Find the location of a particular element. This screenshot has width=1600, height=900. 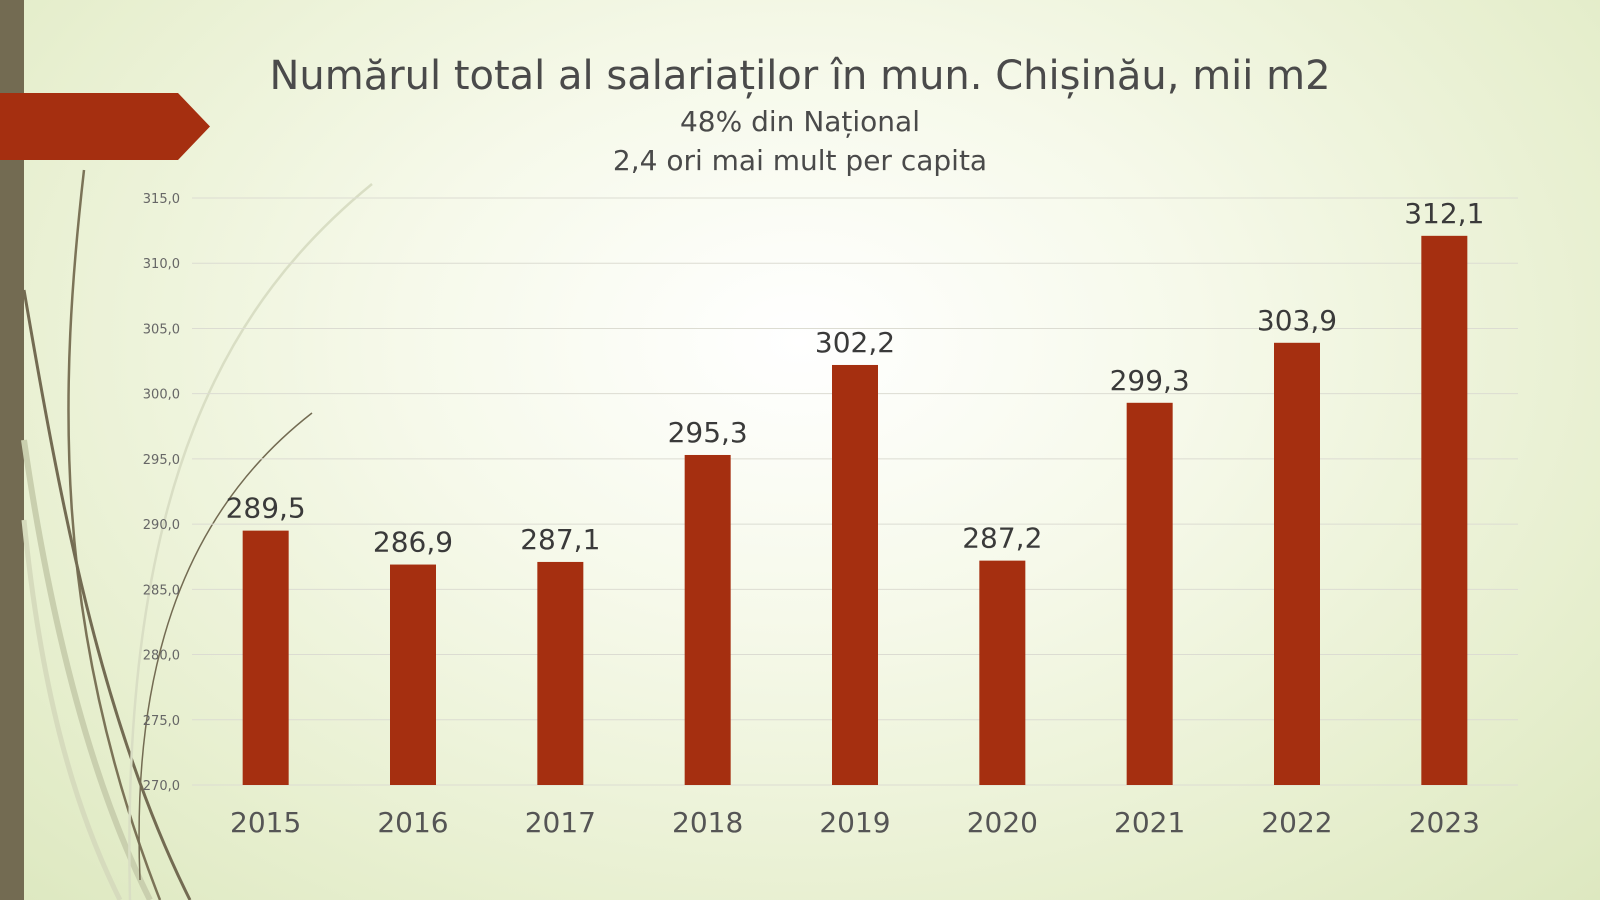

data-label-2016: 286,9 is located at coordinates (413, 542).